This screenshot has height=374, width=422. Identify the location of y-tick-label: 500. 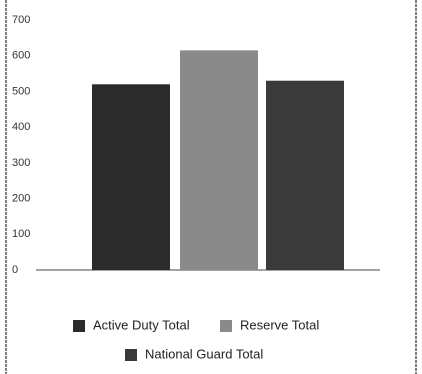
(21, 91).